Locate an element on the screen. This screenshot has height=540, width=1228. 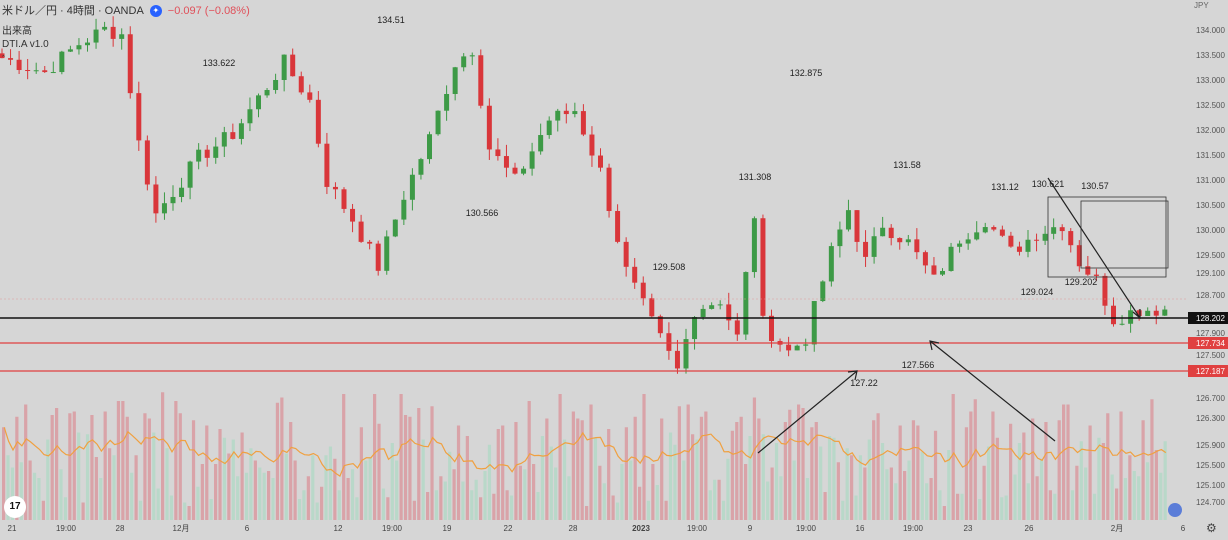
price-axis-tick: 125.500 is located at coordinates (1210, 465).